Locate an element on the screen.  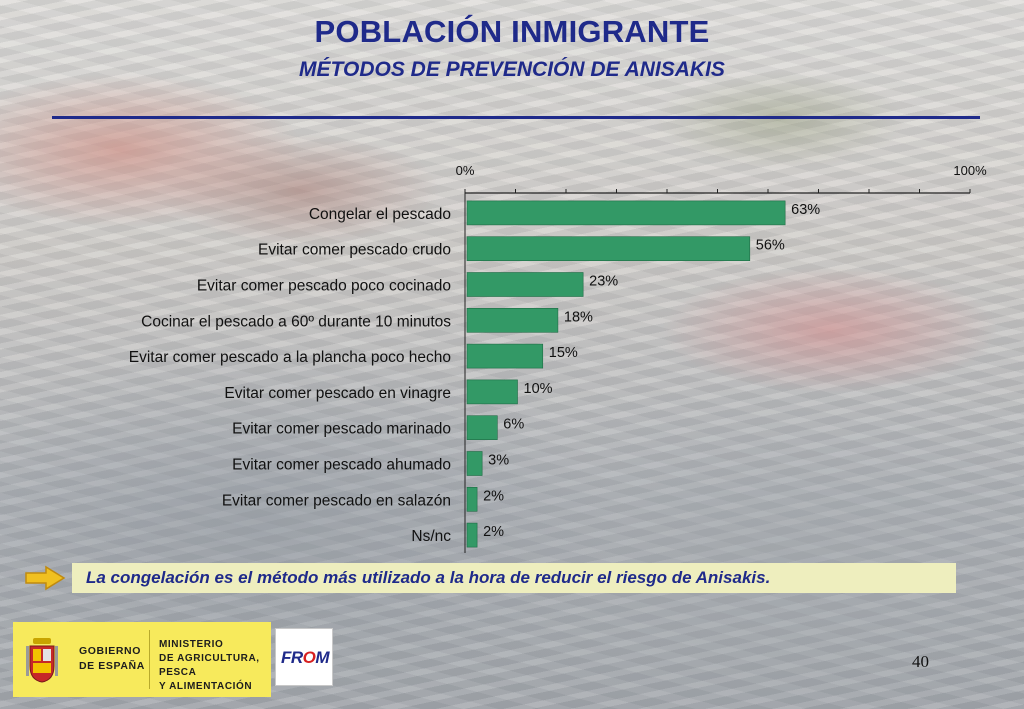
category-label: Evitar comer pescado en salazón is located at coordinates (336, 500).